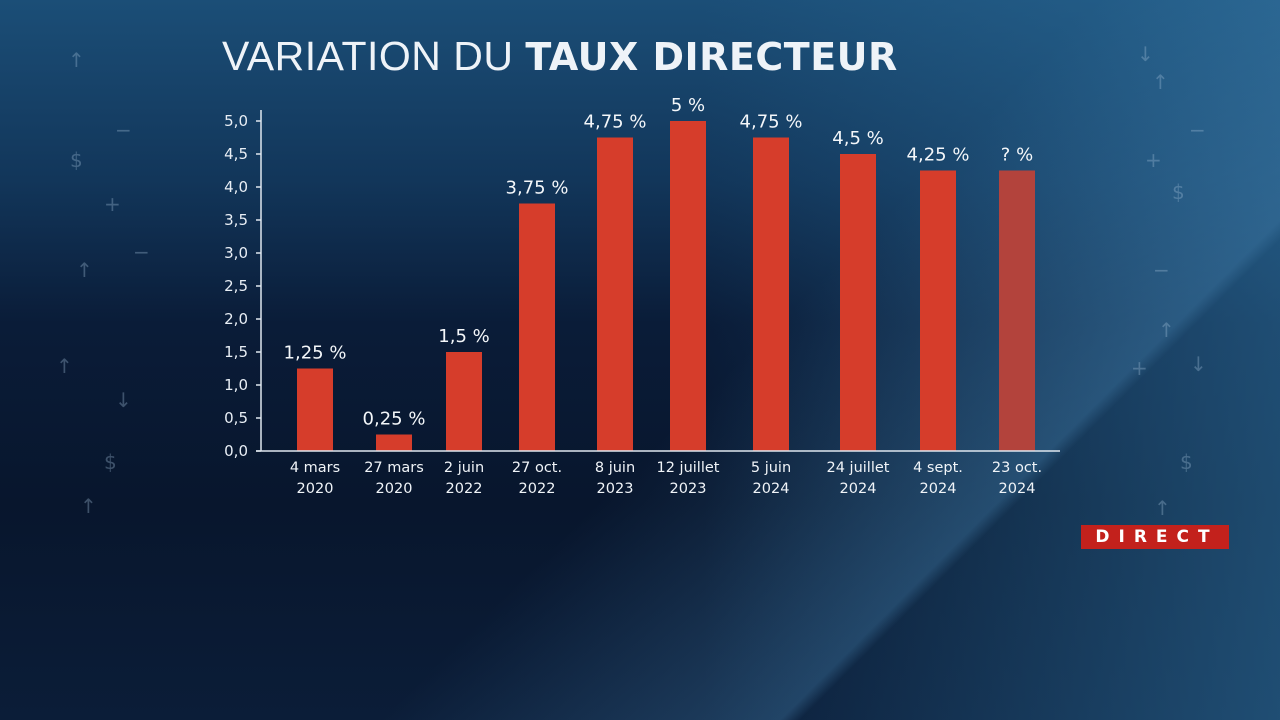 The image size is (1280, 720). Describe the element at coordinates (1017, 468) in the screenshot. I see `x-tick-label: 23 oct.` at that location.